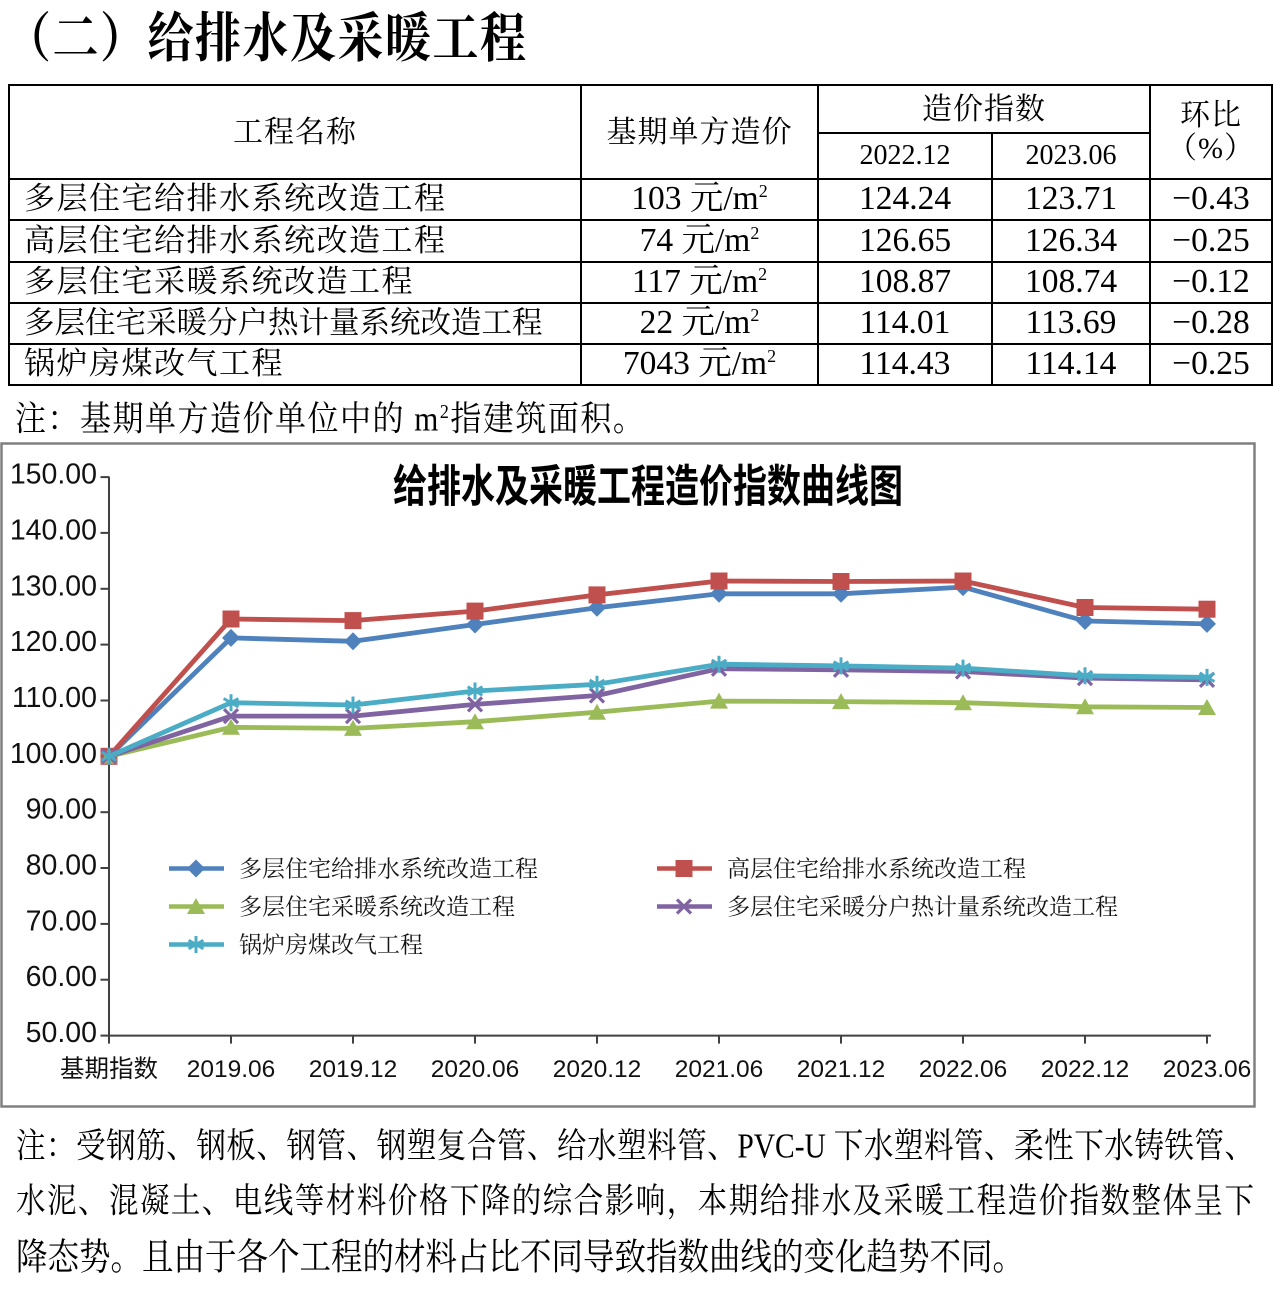  What do you see at coordinates (841, 1069) in the screenshot?
I see `svg-text: 2021.12` at bounding box center [841, 1069].